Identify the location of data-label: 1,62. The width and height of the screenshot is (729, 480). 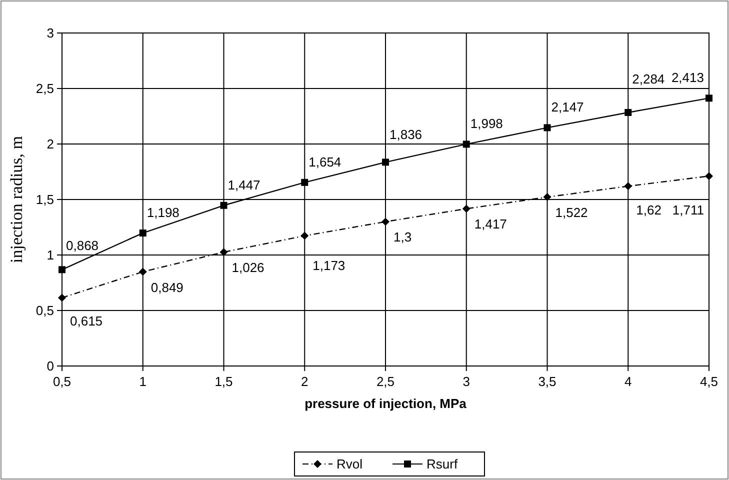
(649, 210).